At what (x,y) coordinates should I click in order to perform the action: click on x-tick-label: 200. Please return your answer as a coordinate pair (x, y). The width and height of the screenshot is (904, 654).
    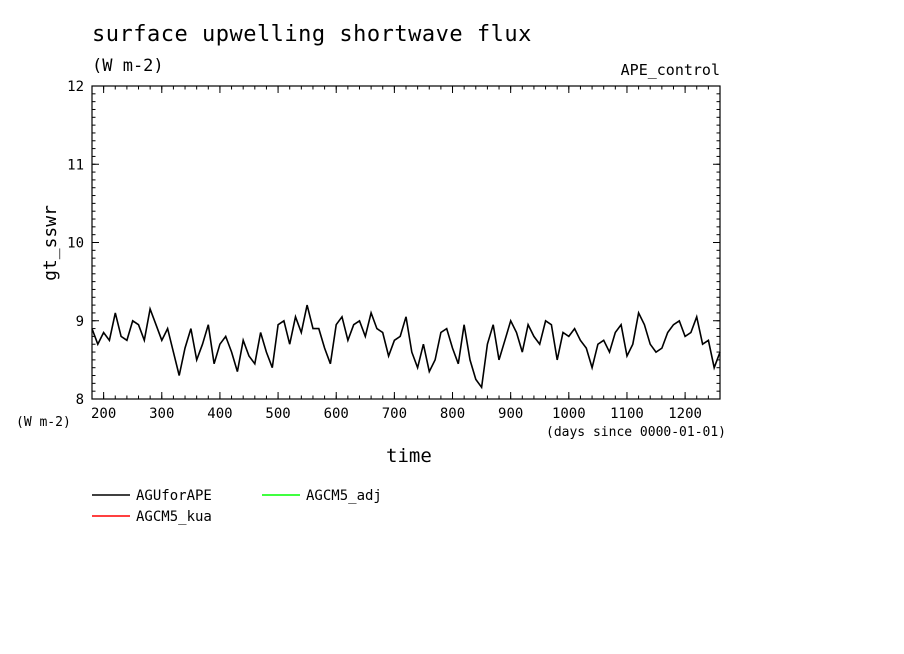
    Looking at the image, I should click on (103, 414).